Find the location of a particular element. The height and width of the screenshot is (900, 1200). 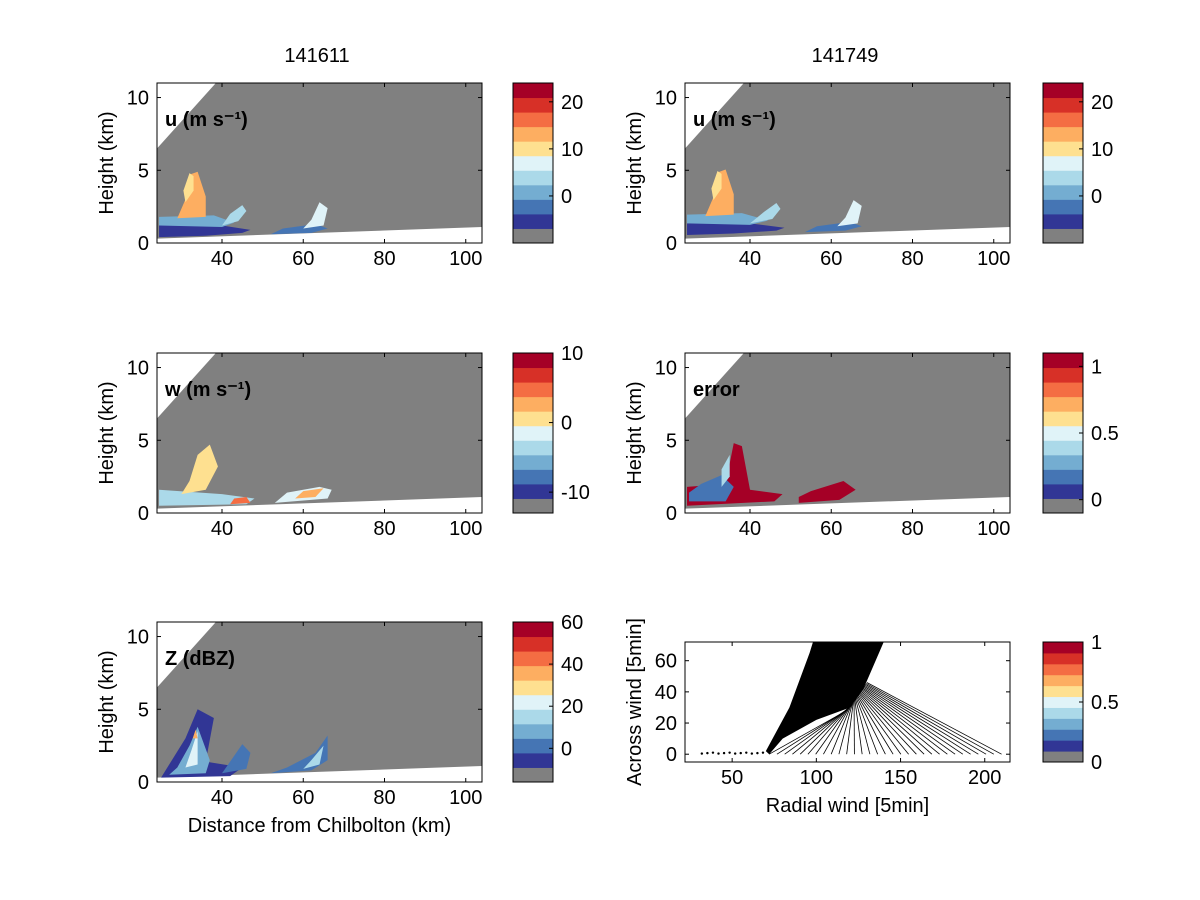

scan-region is located at coordinates (319, 161).